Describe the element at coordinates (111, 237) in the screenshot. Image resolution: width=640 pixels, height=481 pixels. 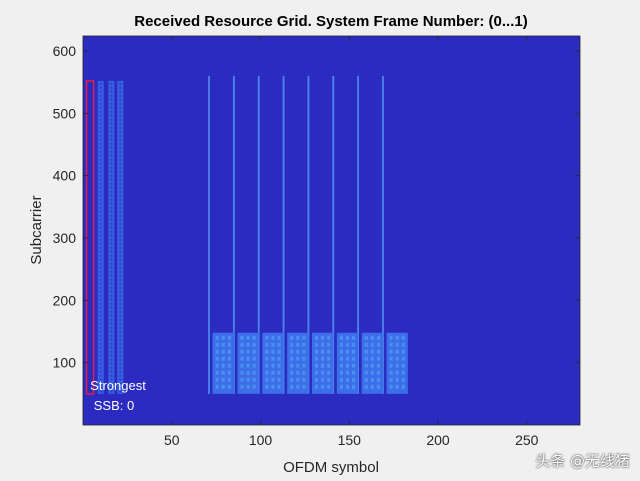
I see `pdcch-column` at that location.